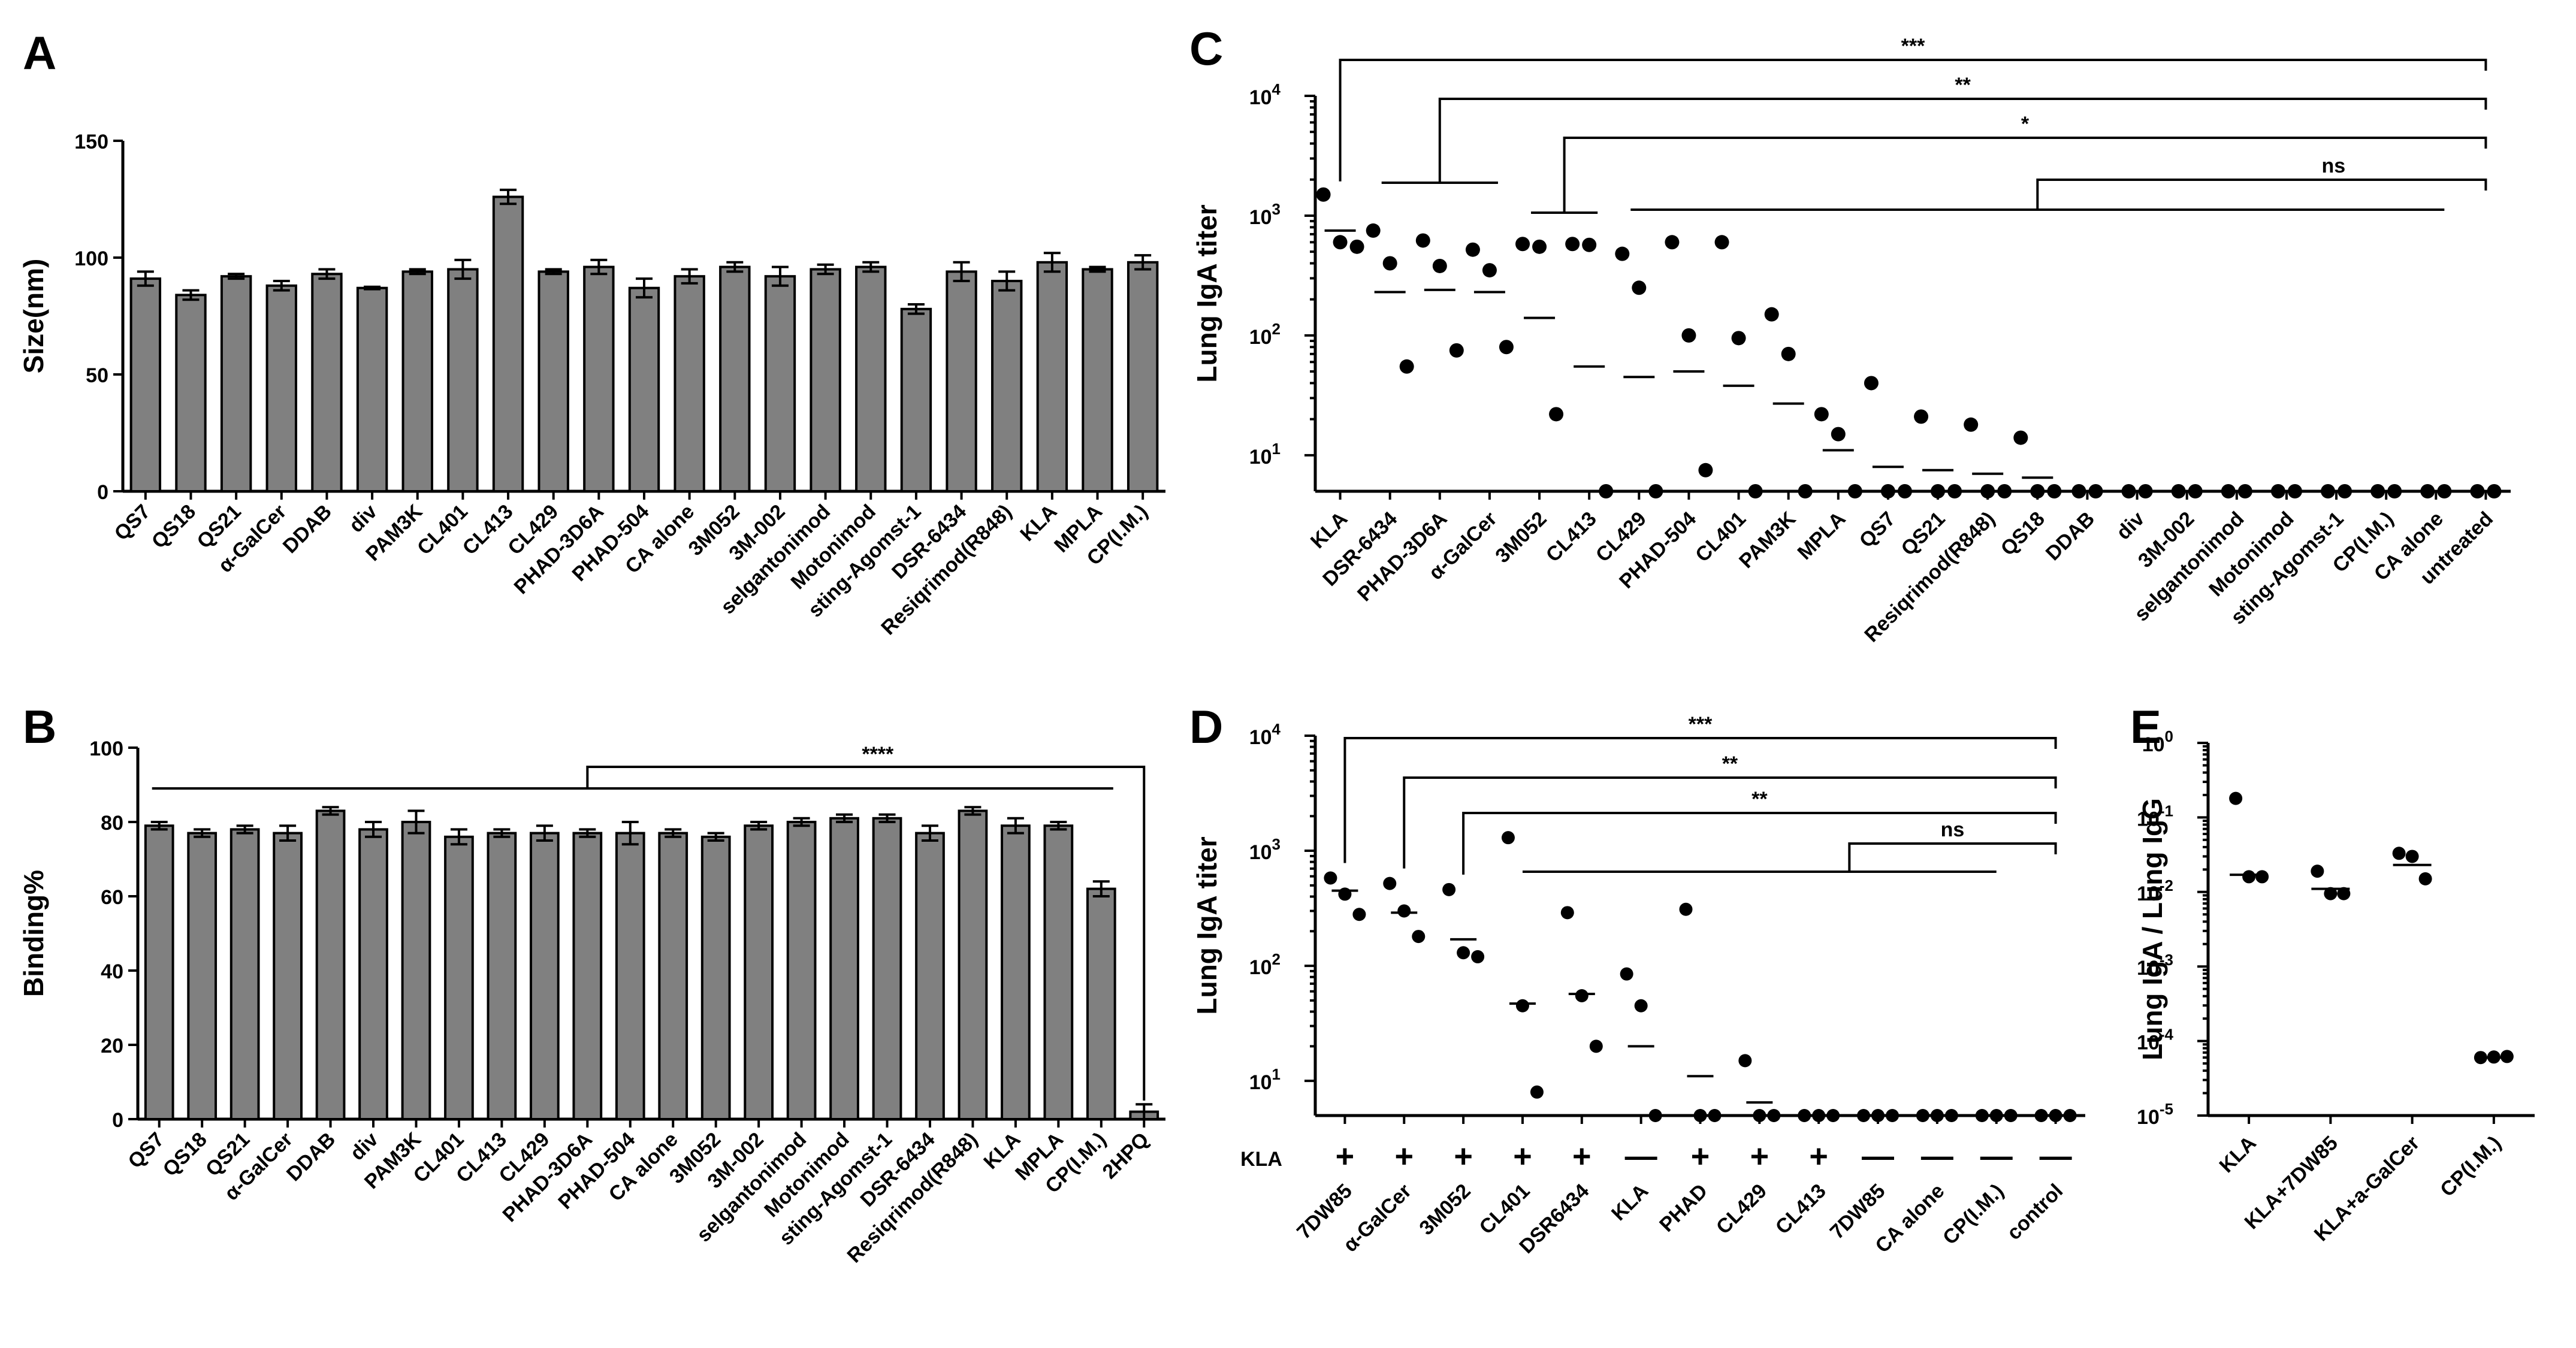  I want to click on kla-sign-7dw85-0: +, so click(1346, 1156).